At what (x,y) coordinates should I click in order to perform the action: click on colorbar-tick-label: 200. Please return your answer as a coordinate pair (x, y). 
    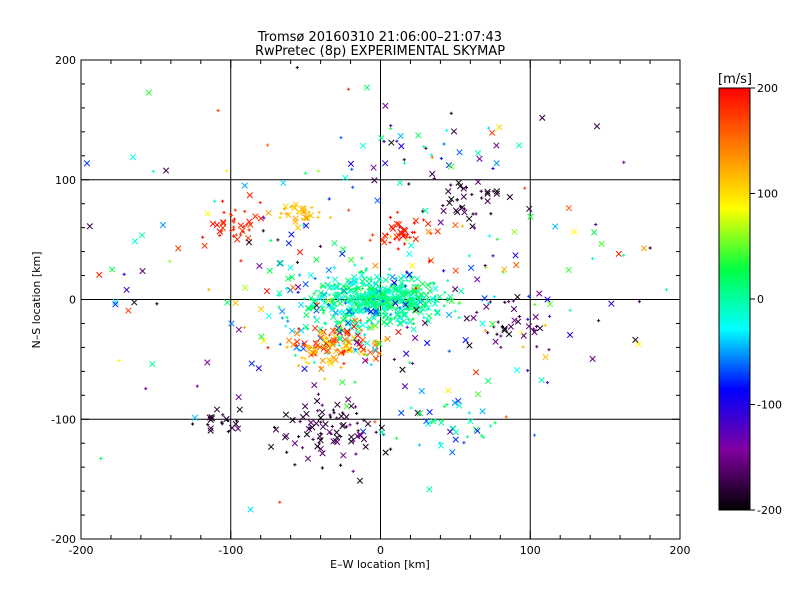
    Looking at the image, I should click on (767, 88).